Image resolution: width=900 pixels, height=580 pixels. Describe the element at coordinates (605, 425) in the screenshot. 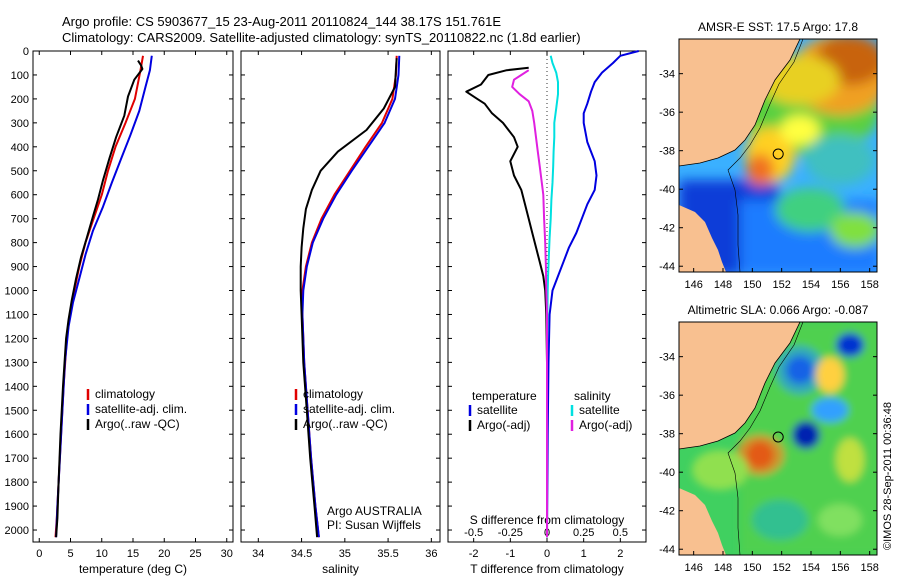

I see `diff-legend-label: Argo(-adj)` at that location.